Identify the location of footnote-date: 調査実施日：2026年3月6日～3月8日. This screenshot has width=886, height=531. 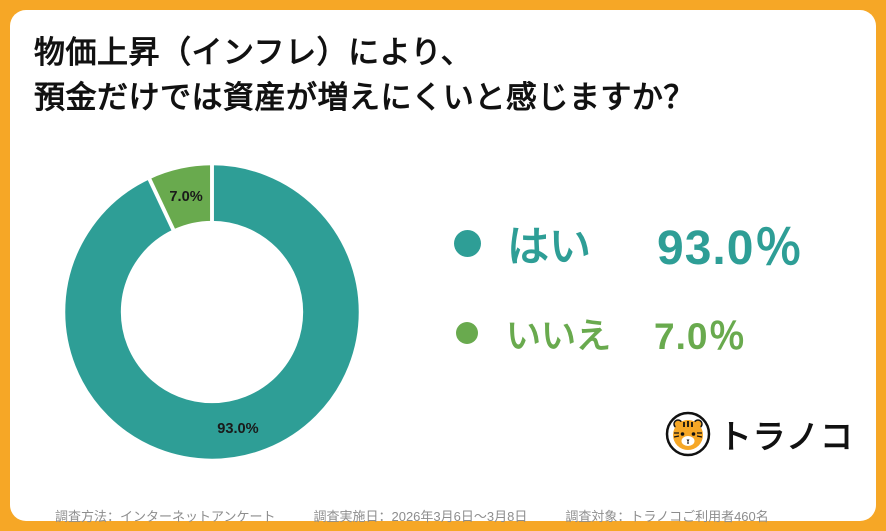
(420, 516).